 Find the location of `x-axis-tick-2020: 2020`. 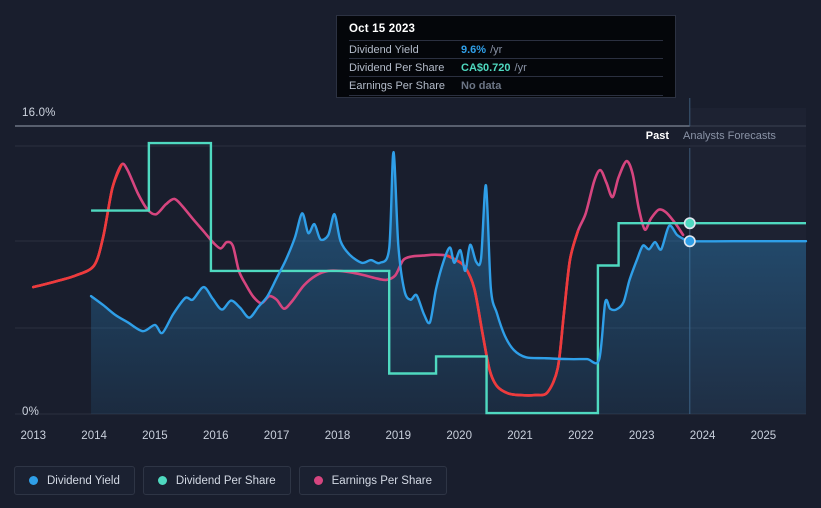

x-axis-tick-2020: 2020 is located at coordinates (459, 436).